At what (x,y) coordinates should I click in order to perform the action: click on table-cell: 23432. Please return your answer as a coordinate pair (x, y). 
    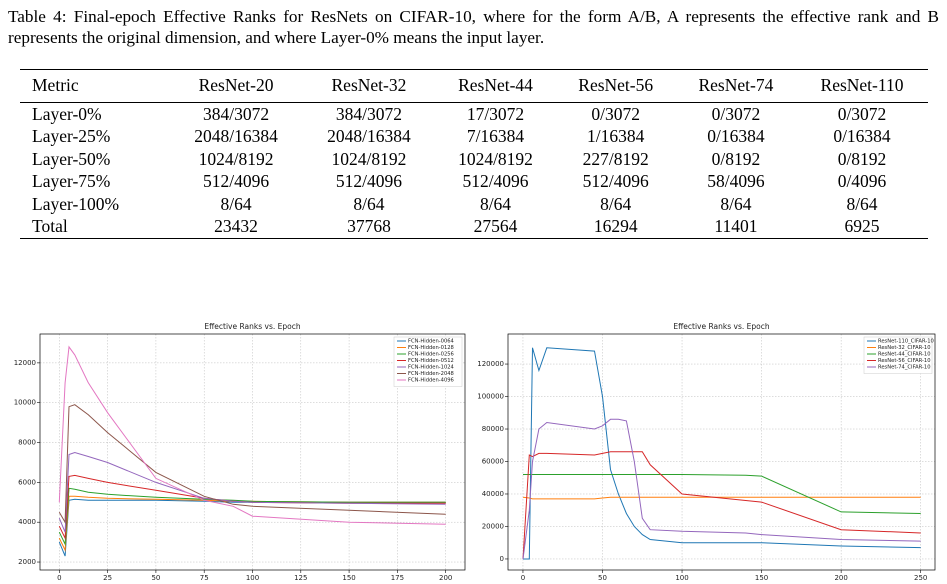
    Looking at the image, I should click on (236, 227).